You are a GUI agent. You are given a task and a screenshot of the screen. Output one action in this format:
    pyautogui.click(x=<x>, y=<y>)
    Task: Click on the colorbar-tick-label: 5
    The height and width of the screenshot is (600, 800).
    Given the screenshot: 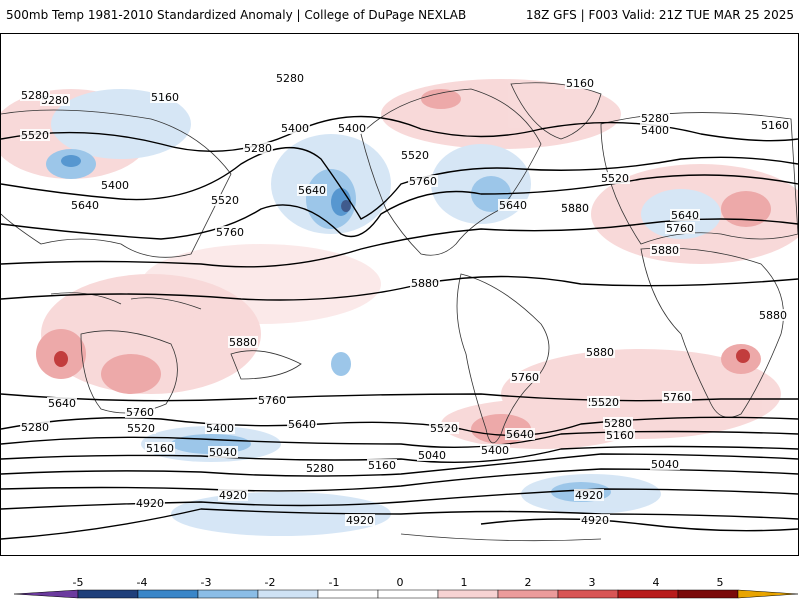 What is the action you would take?
    pyautogui.click(x=720, y=582)
    